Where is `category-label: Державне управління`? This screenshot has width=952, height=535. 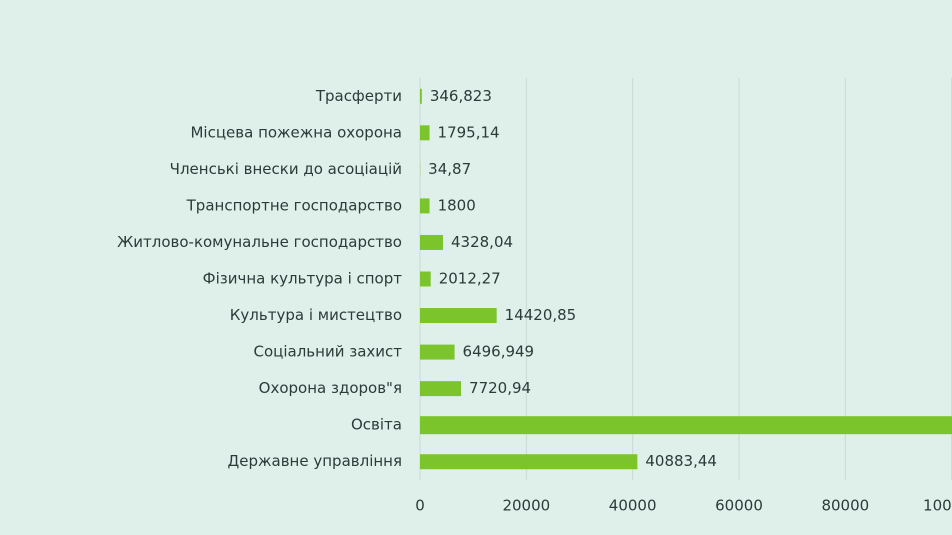 category-label: Державне управління is located at coordinates (315, 461).